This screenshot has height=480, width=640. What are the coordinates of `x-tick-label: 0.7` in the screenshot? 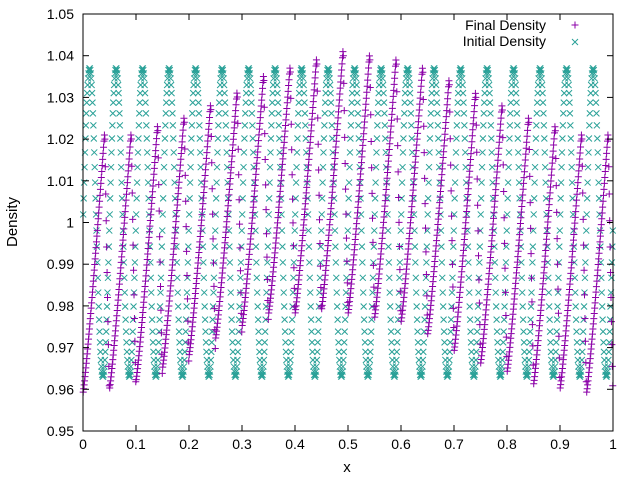 It's located at (454, 444).